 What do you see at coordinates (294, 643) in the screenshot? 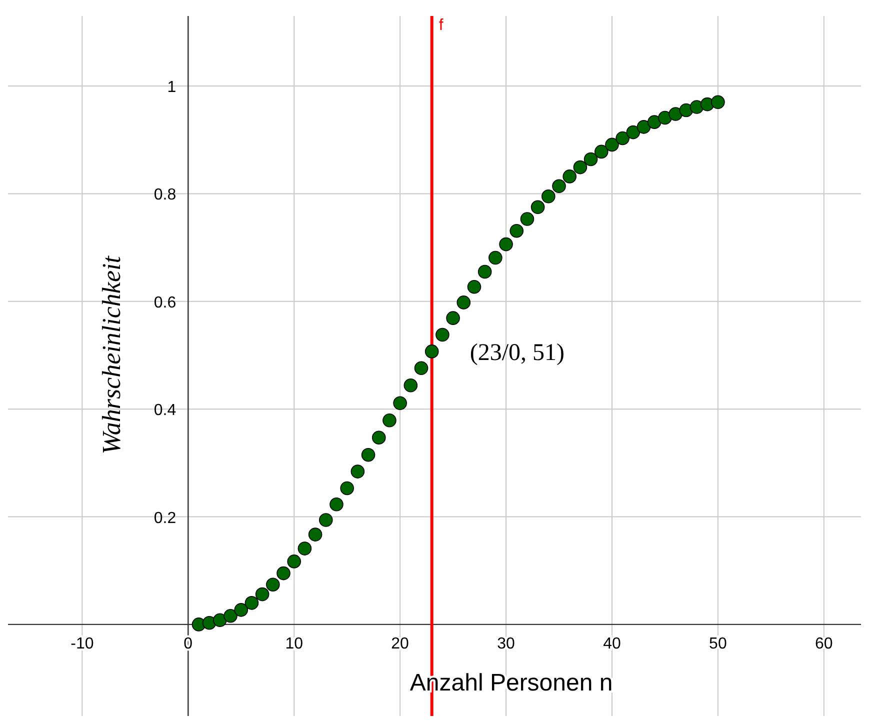
I see `x-tick-label: 10` at bounding box center [294, 643].